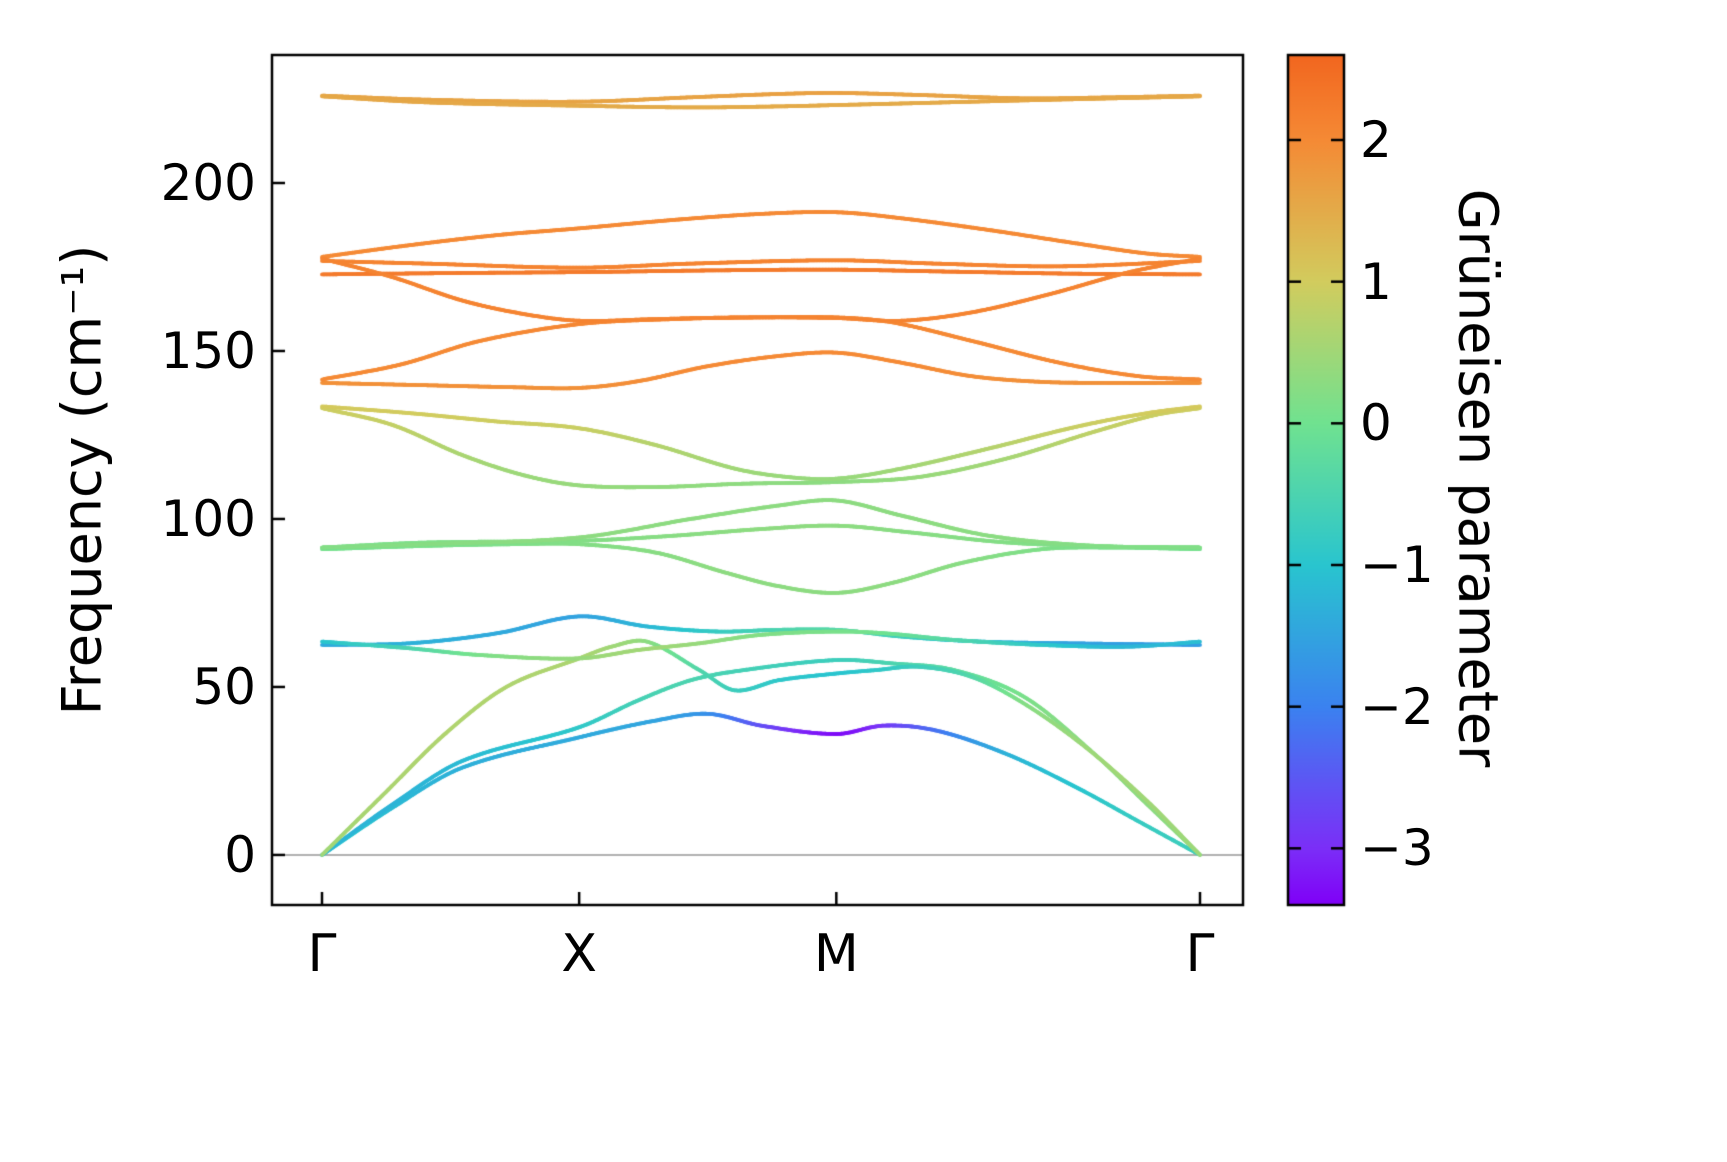  I want to click on y-tick-label: 0, so click(240, 854).